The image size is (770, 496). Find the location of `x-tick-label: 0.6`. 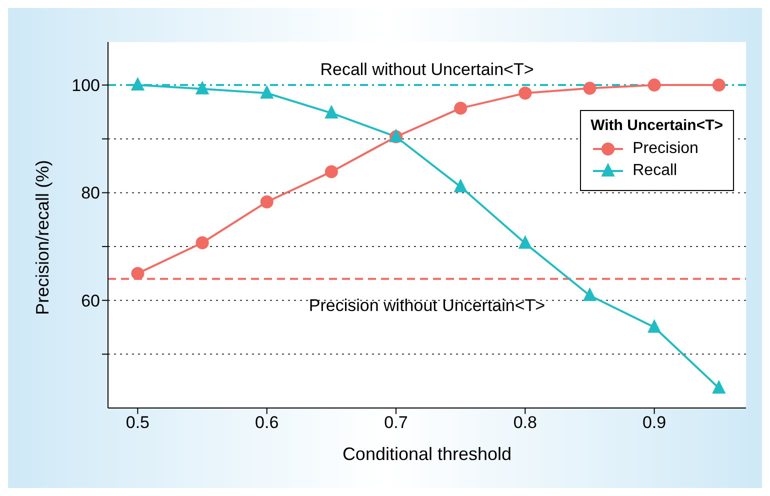

x-tick-label: 0.6 is located at coordinates (267, 422).